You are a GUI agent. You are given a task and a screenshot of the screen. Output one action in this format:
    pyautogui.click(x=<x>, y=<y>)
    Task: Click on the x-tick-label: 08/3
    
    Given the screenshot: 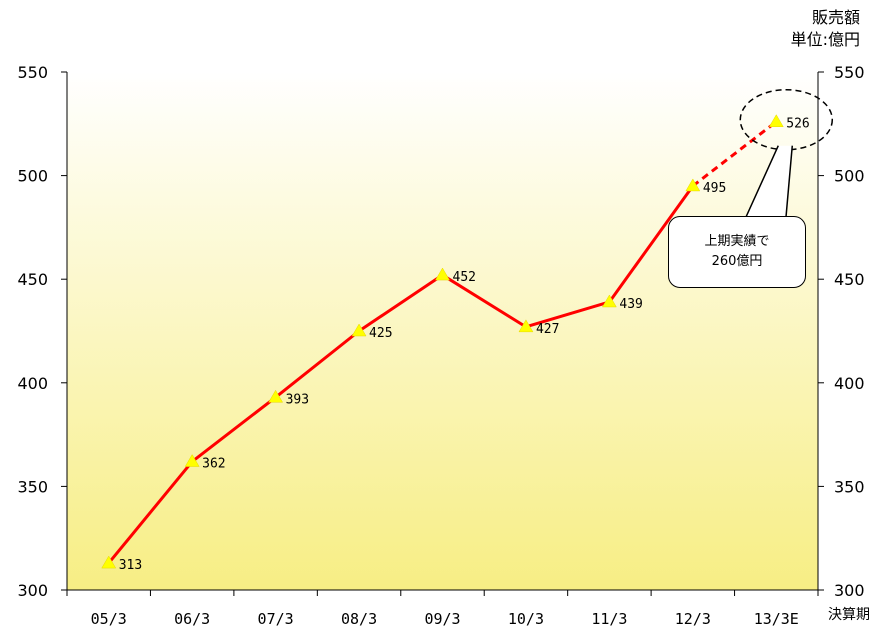 What is the action you would take?
    pyautogui.click(x=359, y=618)
    